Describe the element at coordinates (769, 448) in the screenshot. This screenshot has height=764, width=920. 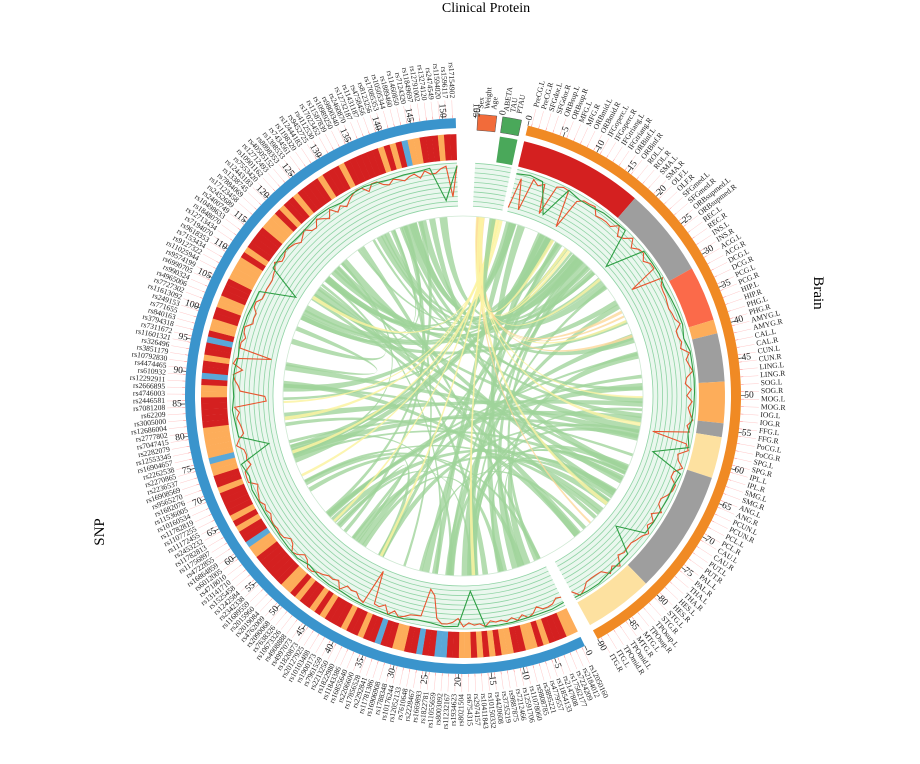
I see `brain-item-label: PoCG.L` at that location.